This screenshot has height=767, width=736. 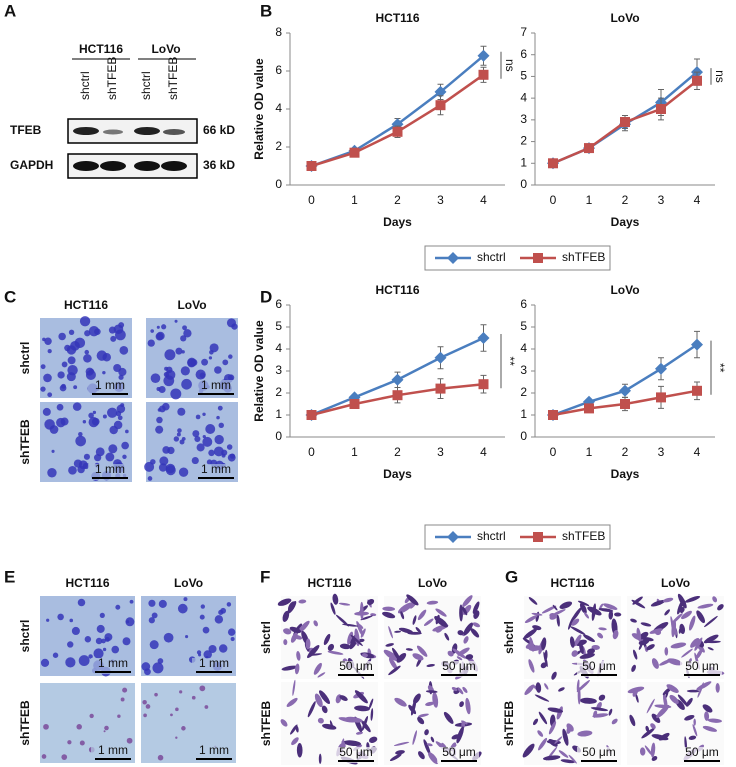 What do you see at coordinates (112, 78) in the screenshot?
I see `lane-label: shTFEB` at bounding box center [112, 78].